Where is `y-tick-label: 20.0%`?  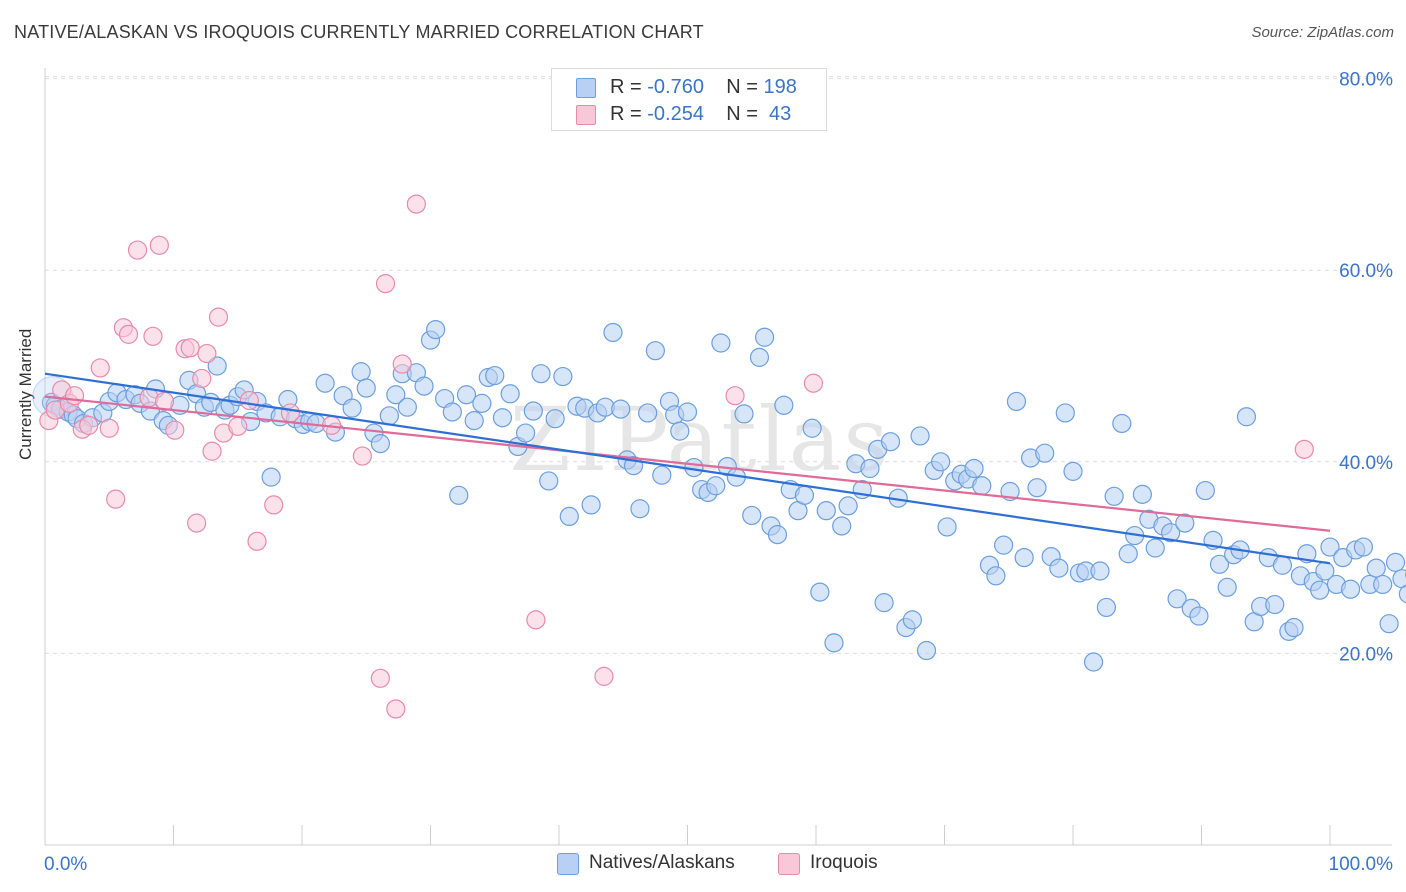 y-tick-label: 20.0% is located at coordinates (1366, 654).